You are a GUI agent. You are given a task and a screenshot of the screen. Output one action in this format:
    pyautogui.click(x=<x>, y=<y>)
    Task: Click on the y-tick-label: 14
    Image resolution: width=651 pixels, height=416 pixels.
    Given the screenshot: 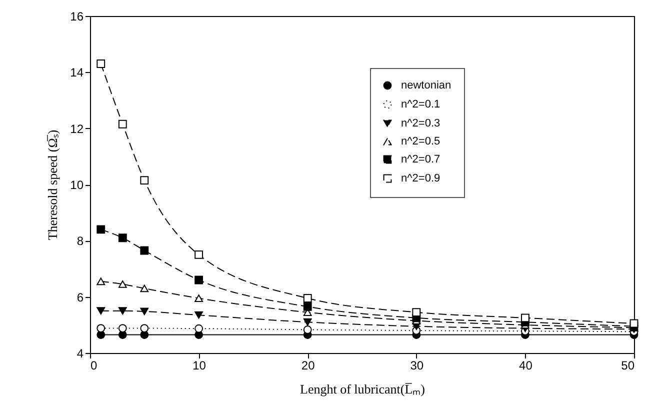 What is the action you would take?
    pyautogui.click(x=77, y=73)
    